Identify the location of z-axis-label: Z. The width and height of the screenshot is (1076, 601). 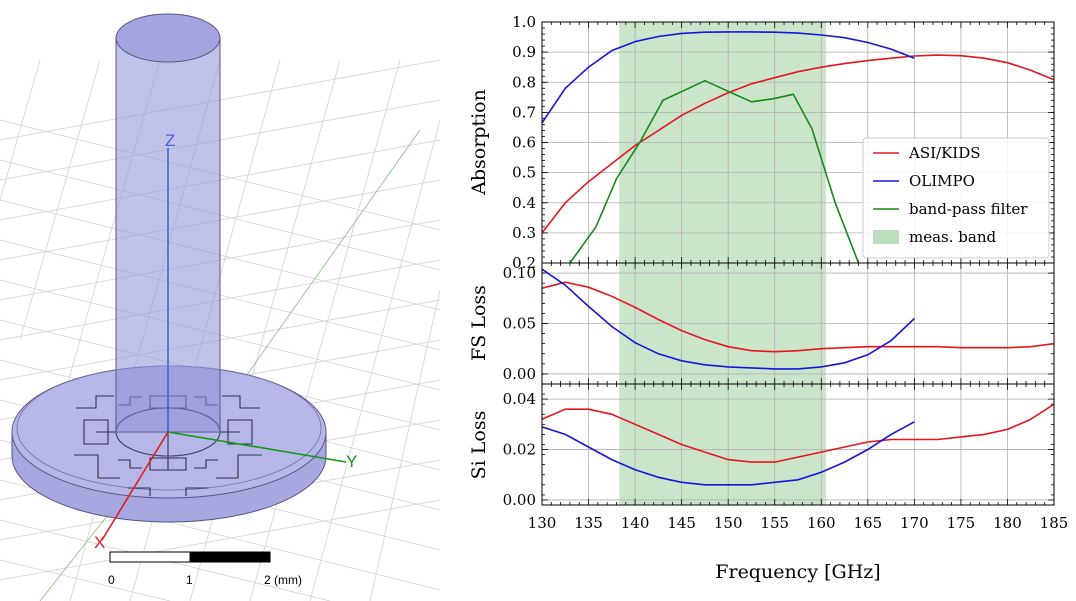
(170, 140).